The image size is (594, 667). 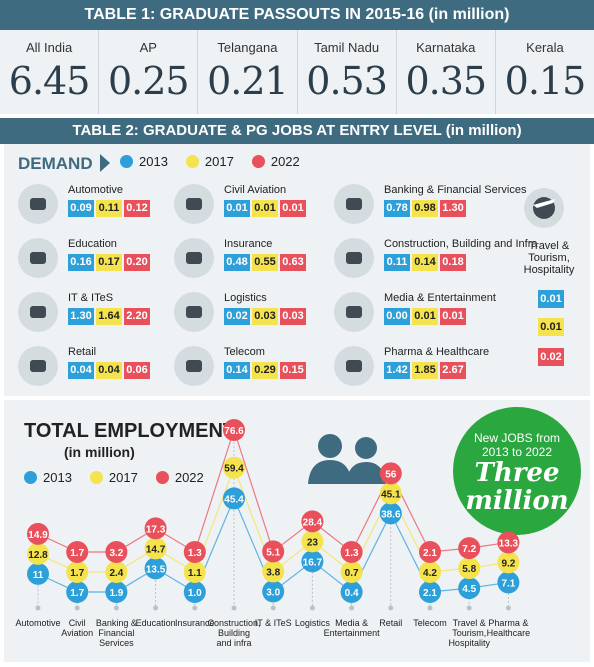 I want to click on data-label-2017: 0.7, so click(x=352, y=573).